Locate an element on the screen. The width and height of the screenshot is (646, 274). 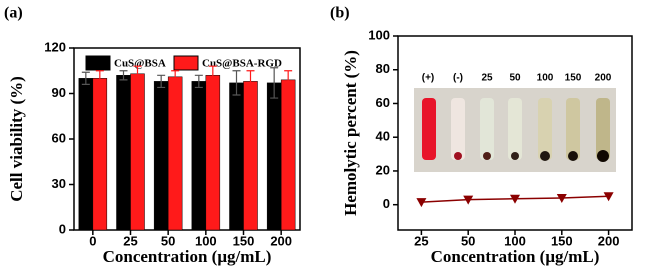
inset-label: 150 is located at coordinates (573, 78).